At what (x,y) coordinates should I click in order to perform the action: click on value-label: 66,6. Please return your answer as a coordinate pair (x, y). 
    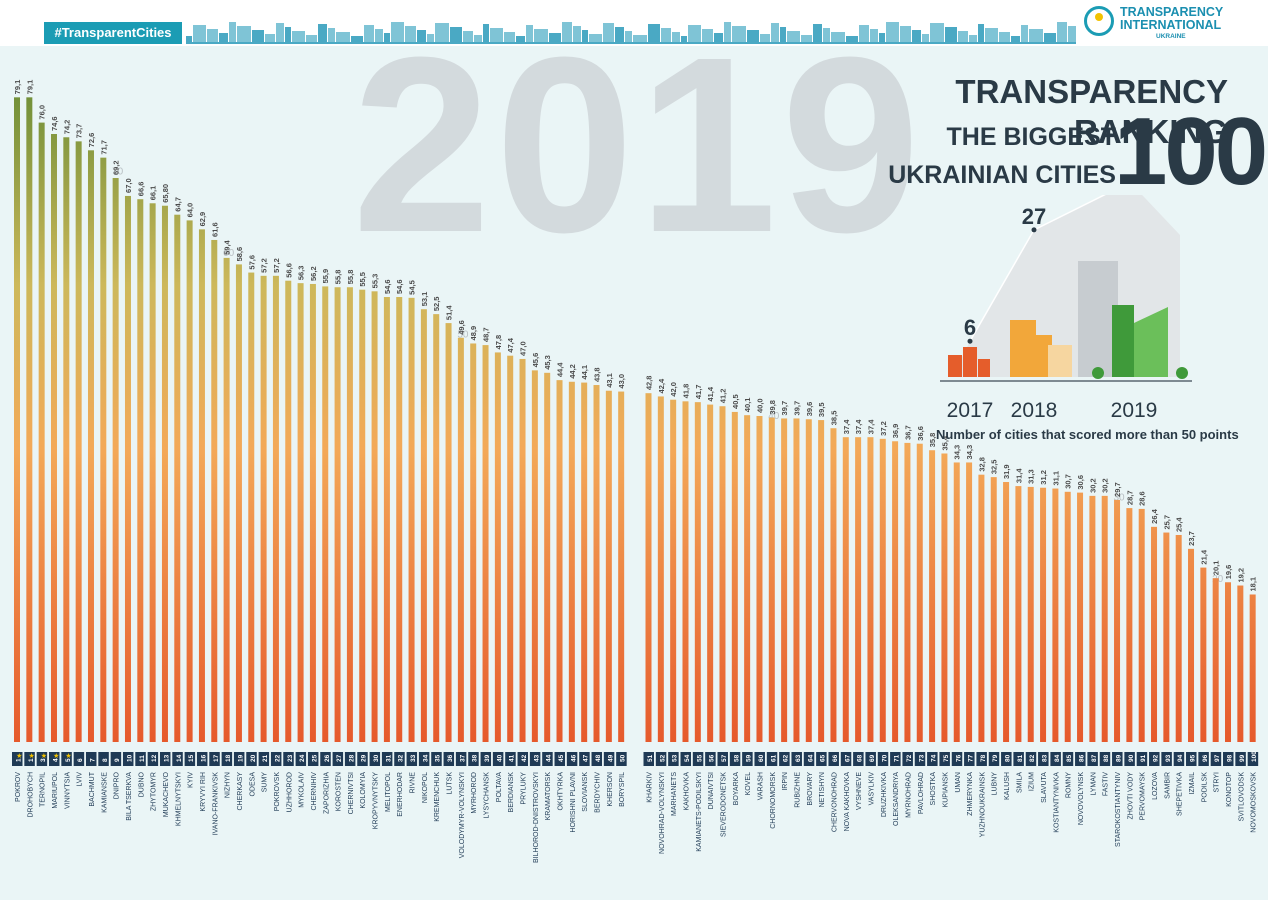
    Looking at the image, I should click on (140, 189).